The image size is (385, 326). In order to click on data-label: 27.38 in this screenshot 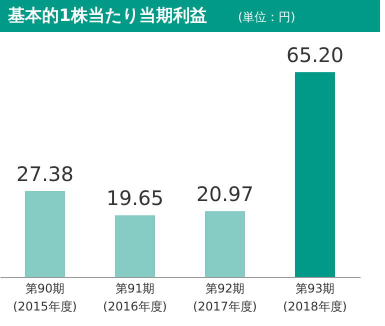, I will do `click(45, 174)`.